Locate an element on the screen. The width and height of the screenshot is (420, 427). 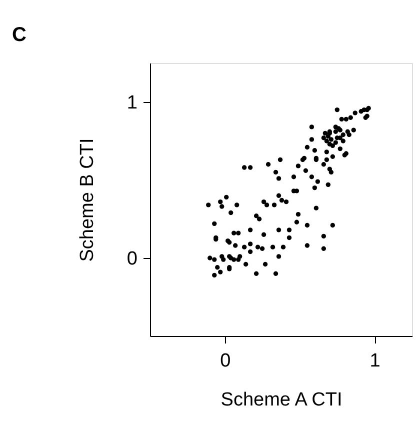
chart-title: C is located at coordinates (19, 35).